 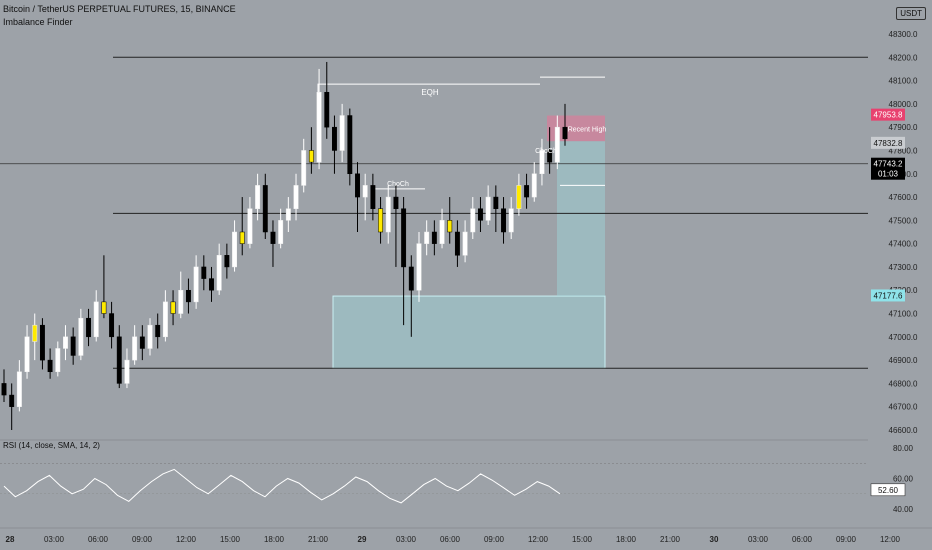 I want to click on choch-label-2: ChoCh, so click(x=546, y=151).